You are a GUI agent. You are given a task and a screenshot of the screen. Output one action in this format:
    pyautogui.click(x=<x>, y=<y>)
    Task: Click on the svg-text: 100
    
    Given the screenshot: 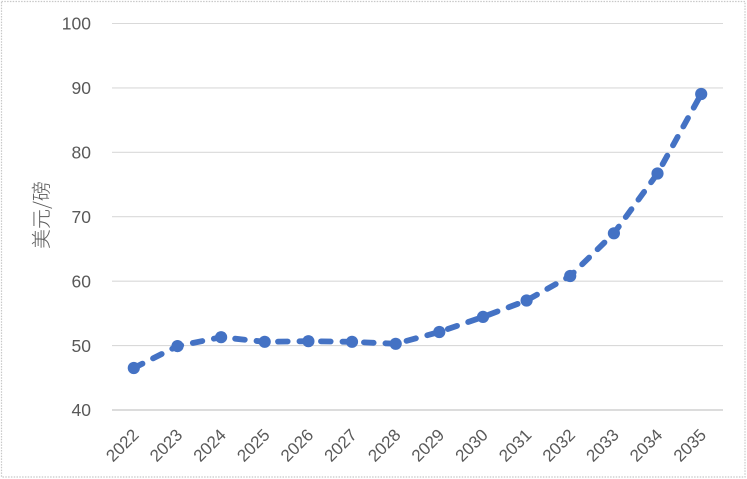 What is the action you would take?
    pyautogui.click(x=76, y=24)
    